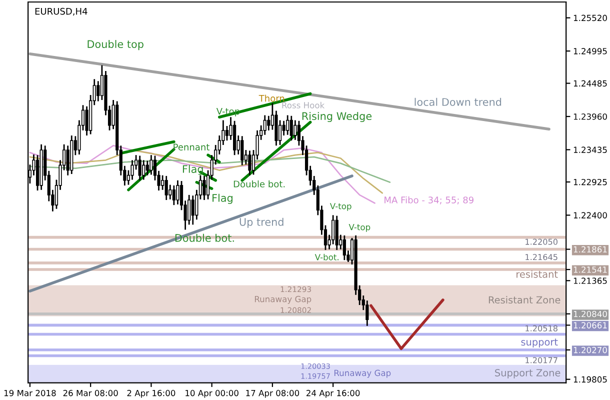 The height and width of the screenshot is (400, 610). Describe the element at coordinates (303, 105) in the screenshot. I see `annotation: Ross Hook` at that location.